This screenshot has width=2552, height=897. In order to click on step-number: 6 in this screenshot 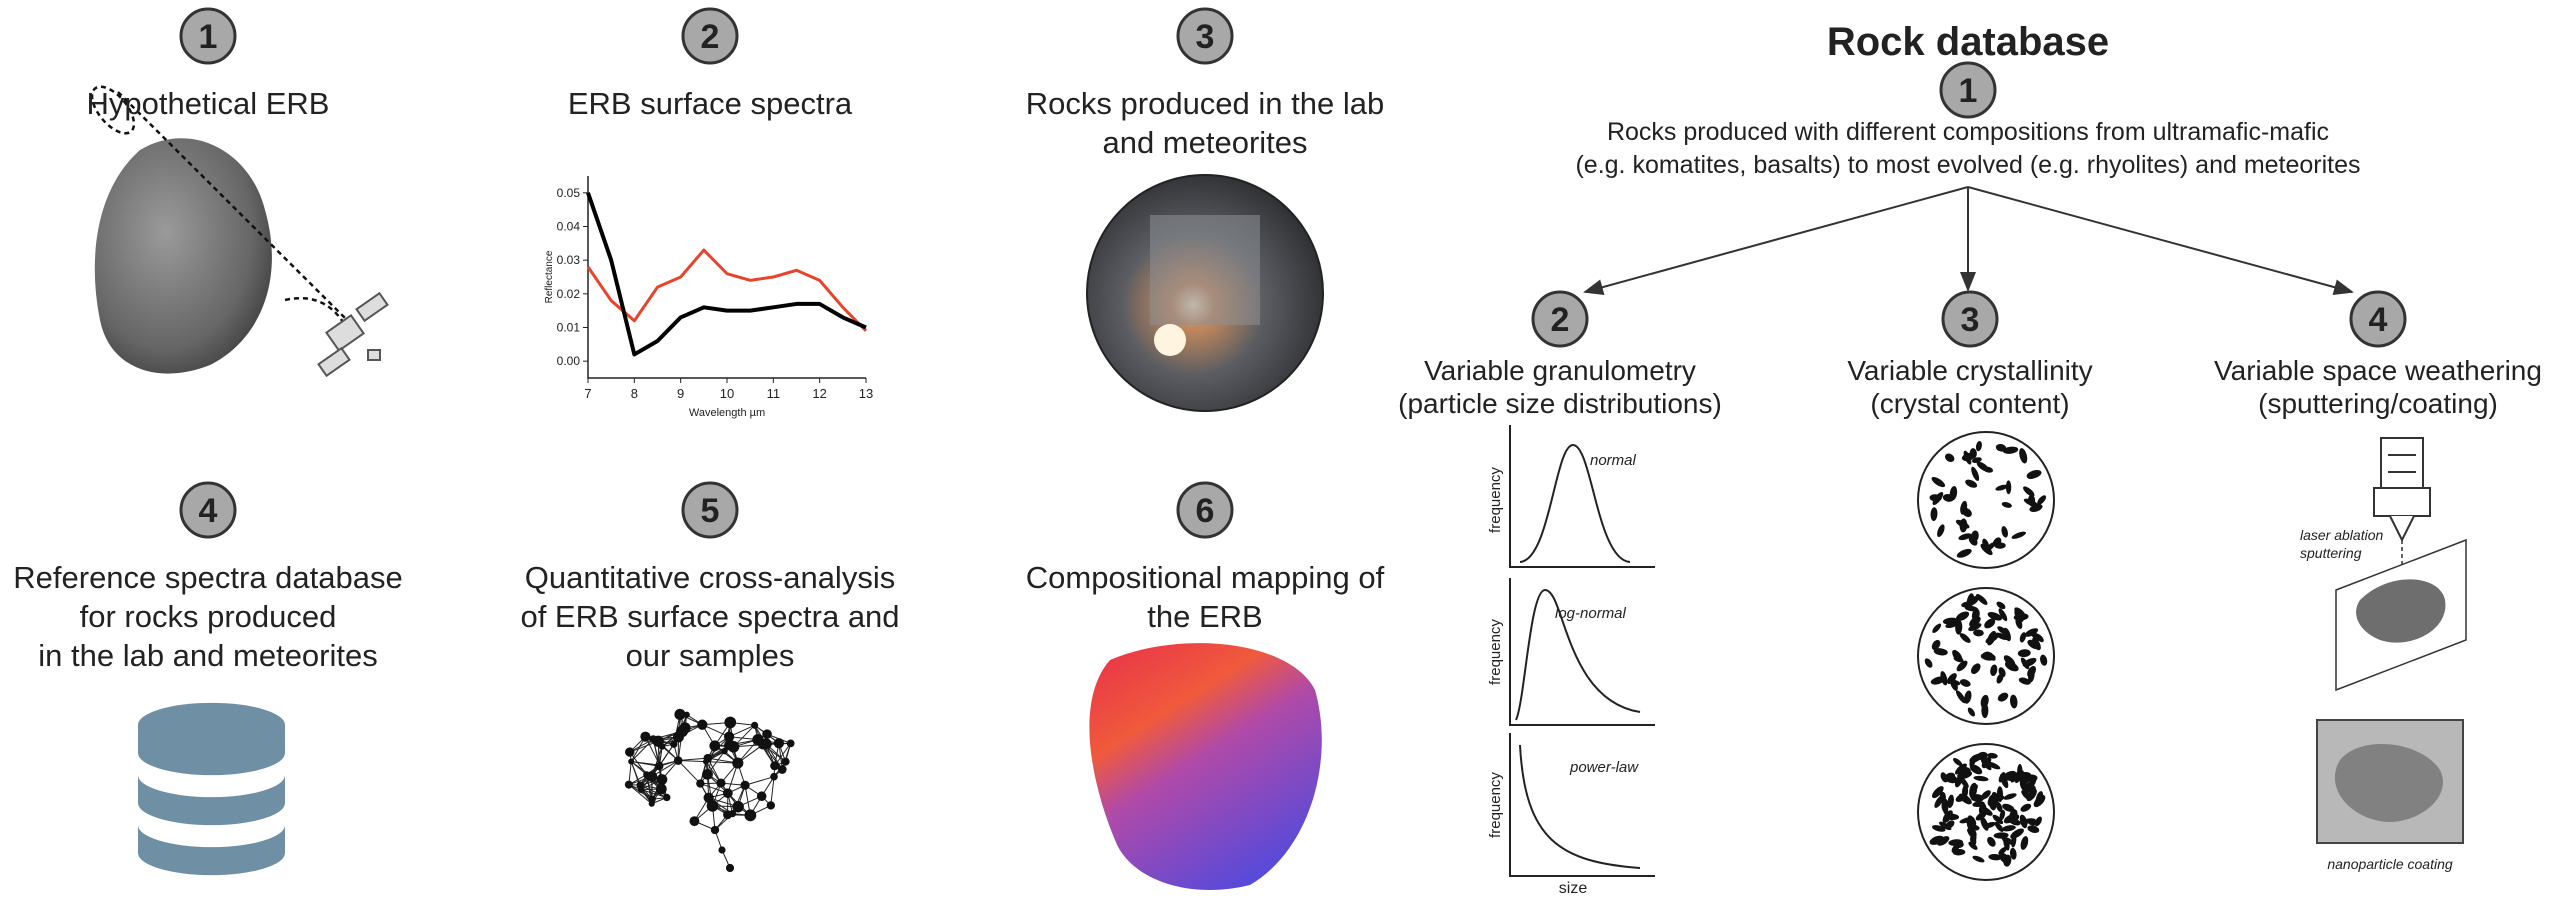, I will do `click(1205, 511)`.